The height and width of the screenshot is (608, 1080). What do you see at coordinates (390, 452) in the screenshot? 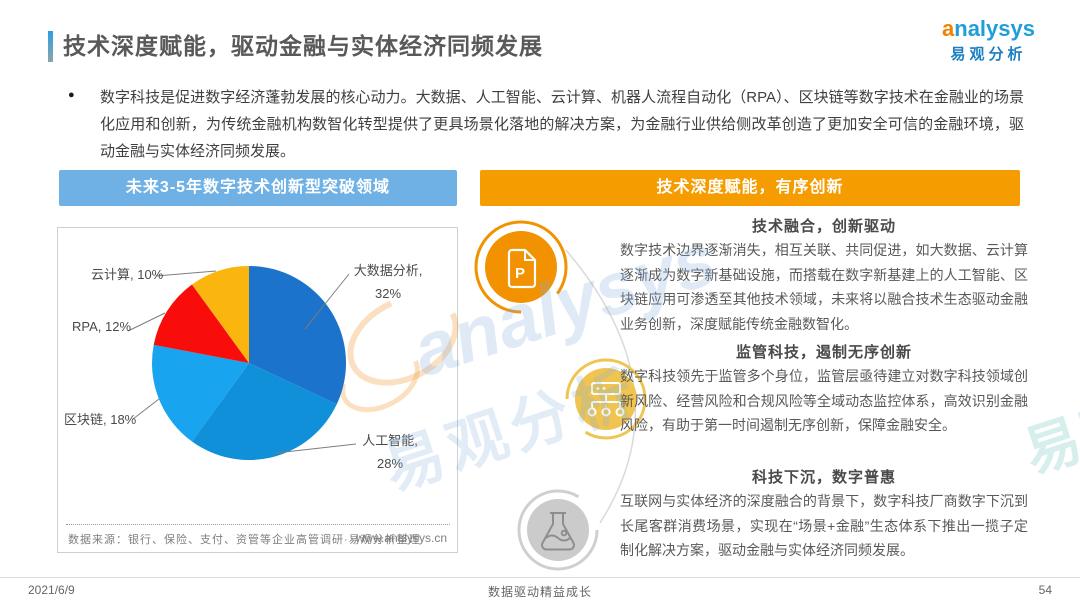
I see `pie-label-ai: 人工智能, 28%` at bounding box center [390, 452].